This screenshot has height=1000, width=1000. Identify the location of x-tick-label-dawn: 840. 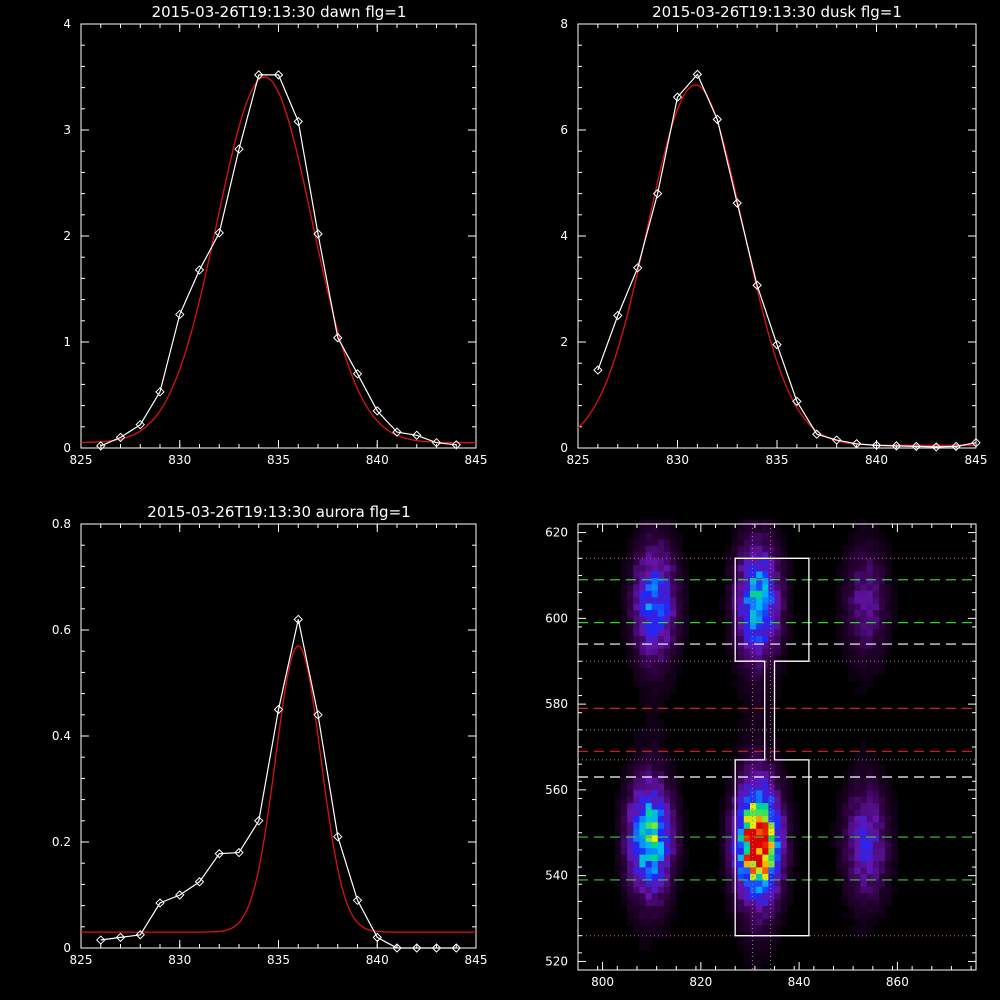
(377, 460).